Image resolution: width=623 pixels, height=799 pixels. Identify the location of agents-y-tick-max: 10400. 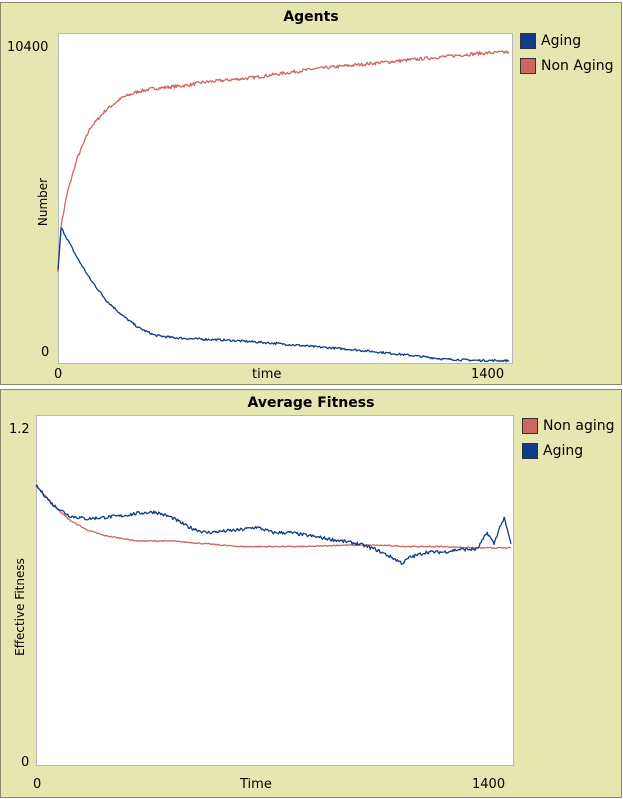
(28, 47).